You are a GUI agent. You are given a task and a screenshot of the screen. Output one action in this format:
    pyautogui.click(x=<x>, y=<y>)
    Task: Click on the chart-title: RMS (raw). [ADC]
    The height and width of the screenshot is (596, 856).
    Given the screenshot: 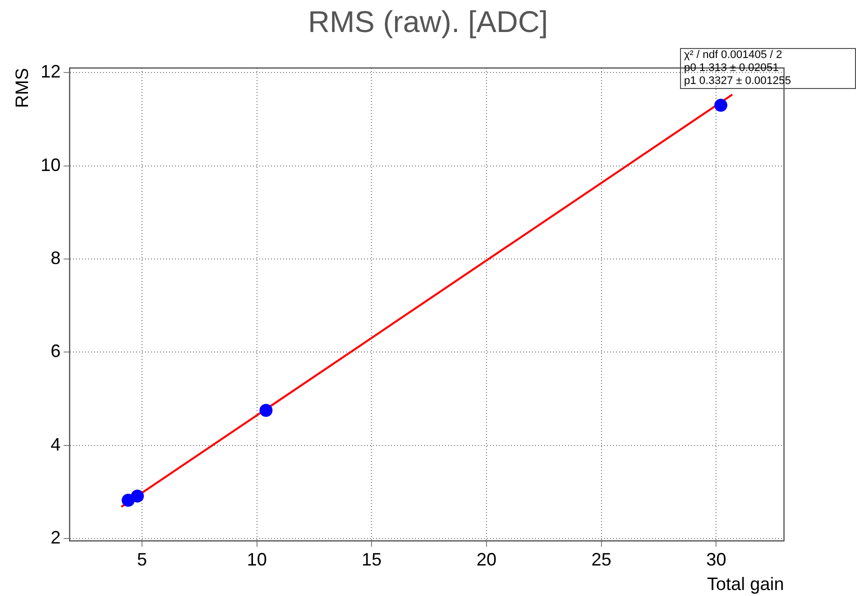 What is the action you would take?
    pyautogui.click(x=428, y=23)
    